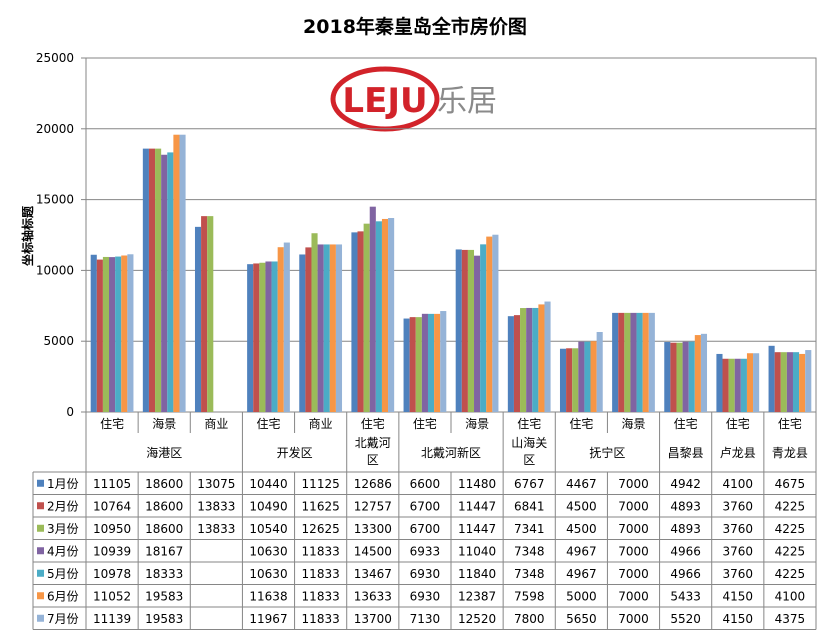  What do you see at coordinates (63, 551) in the screenshot?
I see `legend-label: 4月份` at bounding box center [63, 551].